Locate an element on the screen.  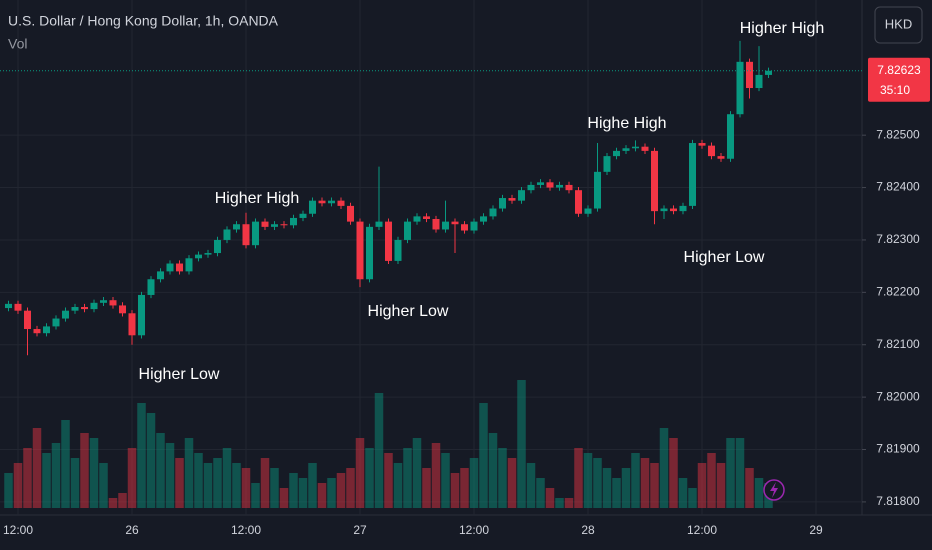
currency-button is located at coordinates (898, 25).